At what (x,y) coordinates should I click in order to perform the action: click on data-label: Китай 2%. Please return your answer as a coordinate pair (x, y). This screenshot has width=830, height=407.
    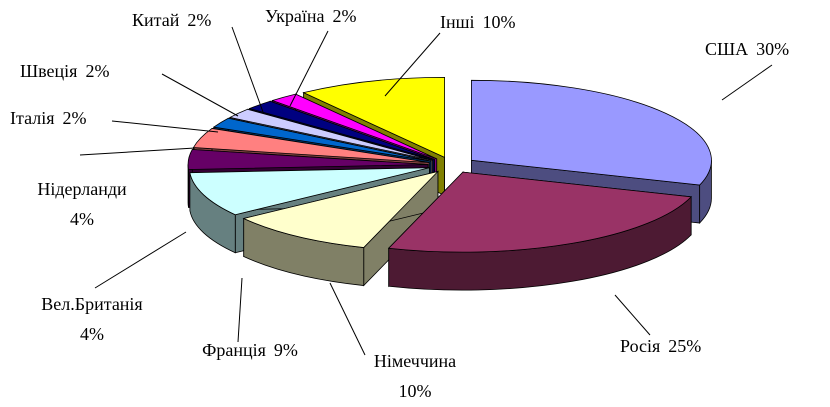
    Looking at the image, I should click on (171, 20).